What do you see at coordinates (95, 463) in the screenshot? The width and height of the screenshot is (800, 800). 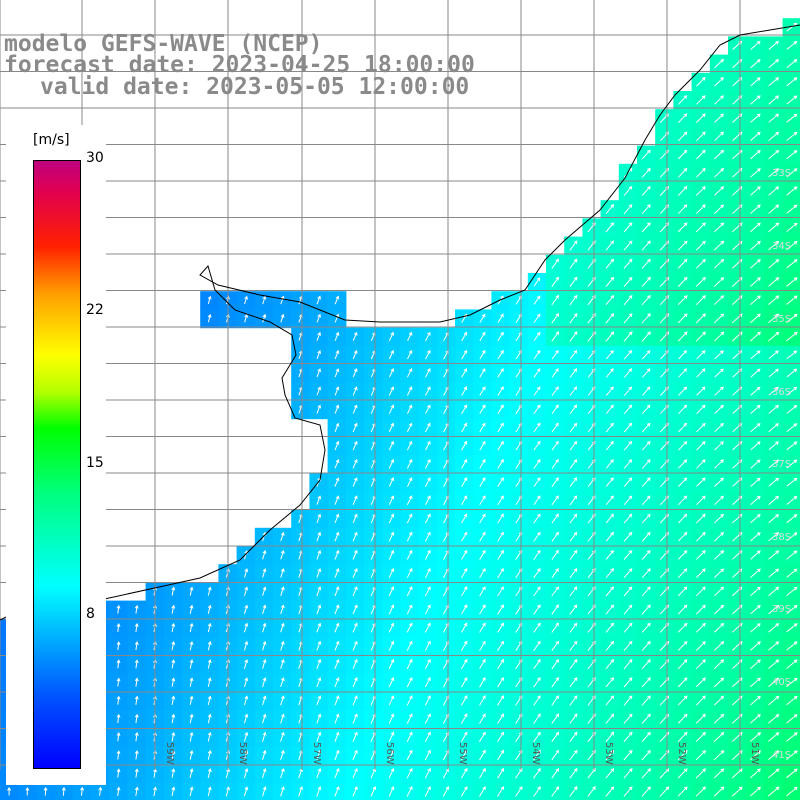 I see `colorbar-tick-15: 15` at bounding box center [95, 463].